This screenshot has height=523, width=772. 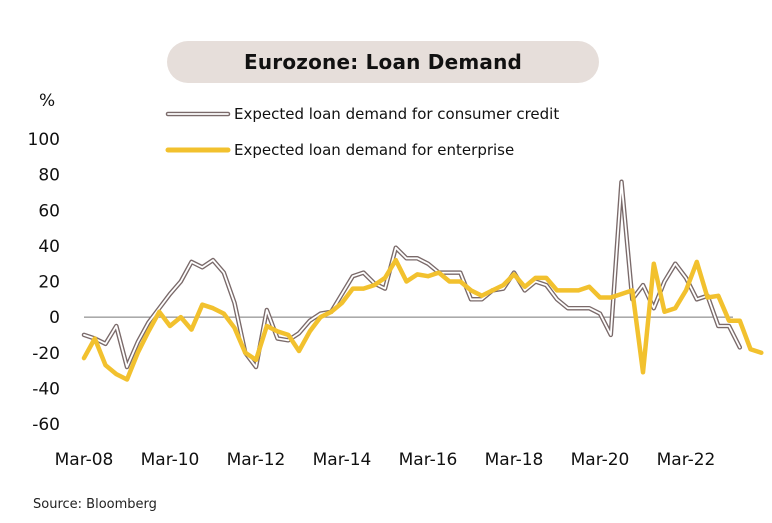 What do you see at coordinates (49, 283) in the screenshot?
I see `y-tick-label: 20` at bounding box center [49, 283].